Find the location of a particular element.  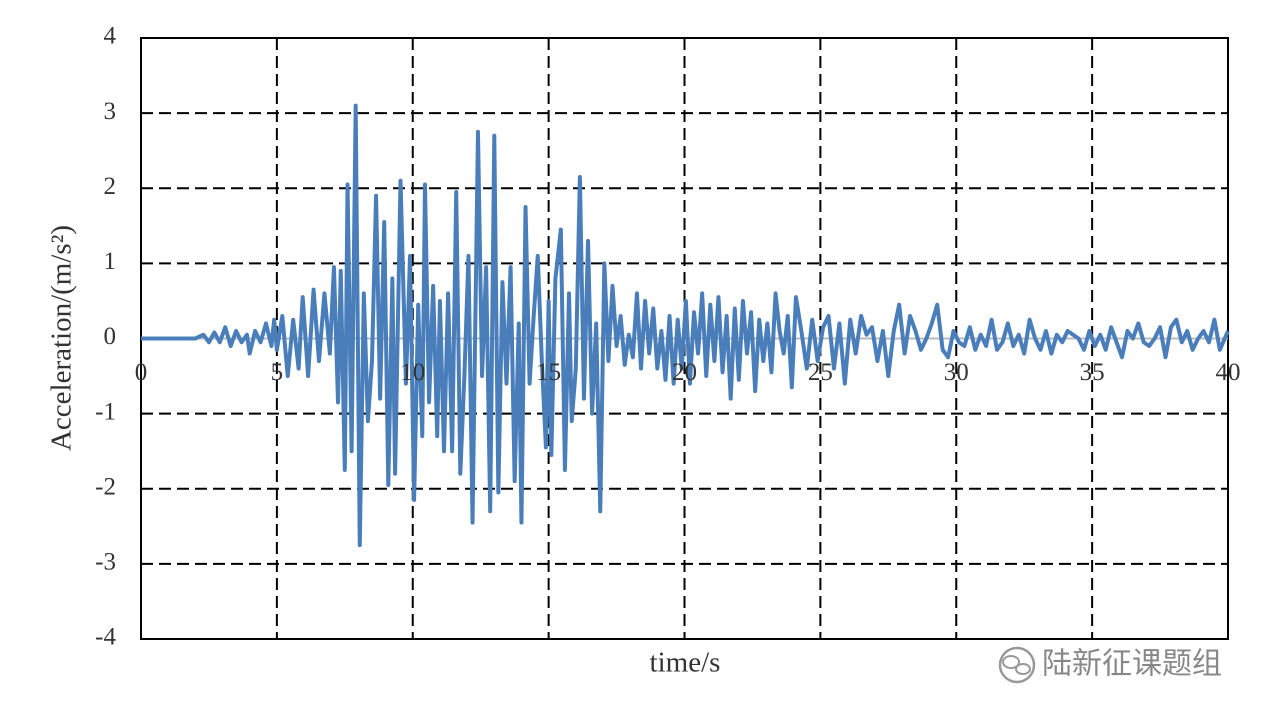

y-tick-label: -2 is located at coordinates (105, 486).